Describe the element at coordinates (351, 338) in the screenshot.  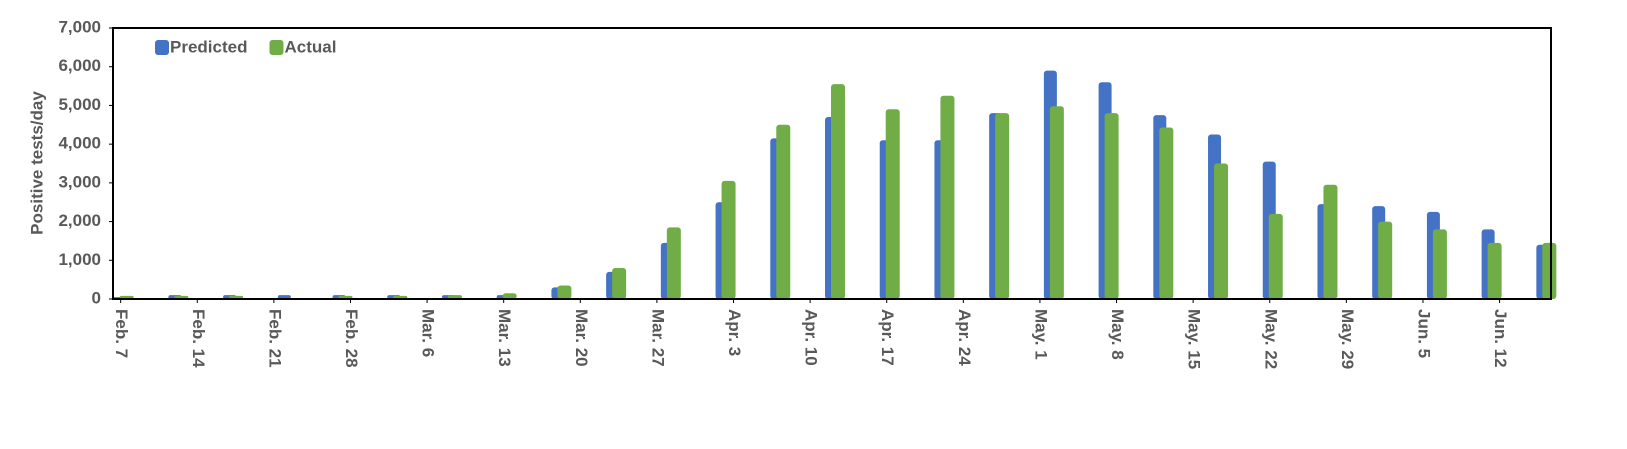
I see `x-tick-label: Feb. 28` at that location.